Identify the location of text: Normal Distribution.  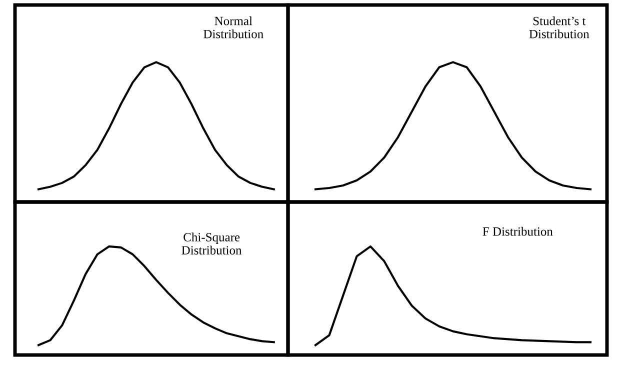
(234, 27).